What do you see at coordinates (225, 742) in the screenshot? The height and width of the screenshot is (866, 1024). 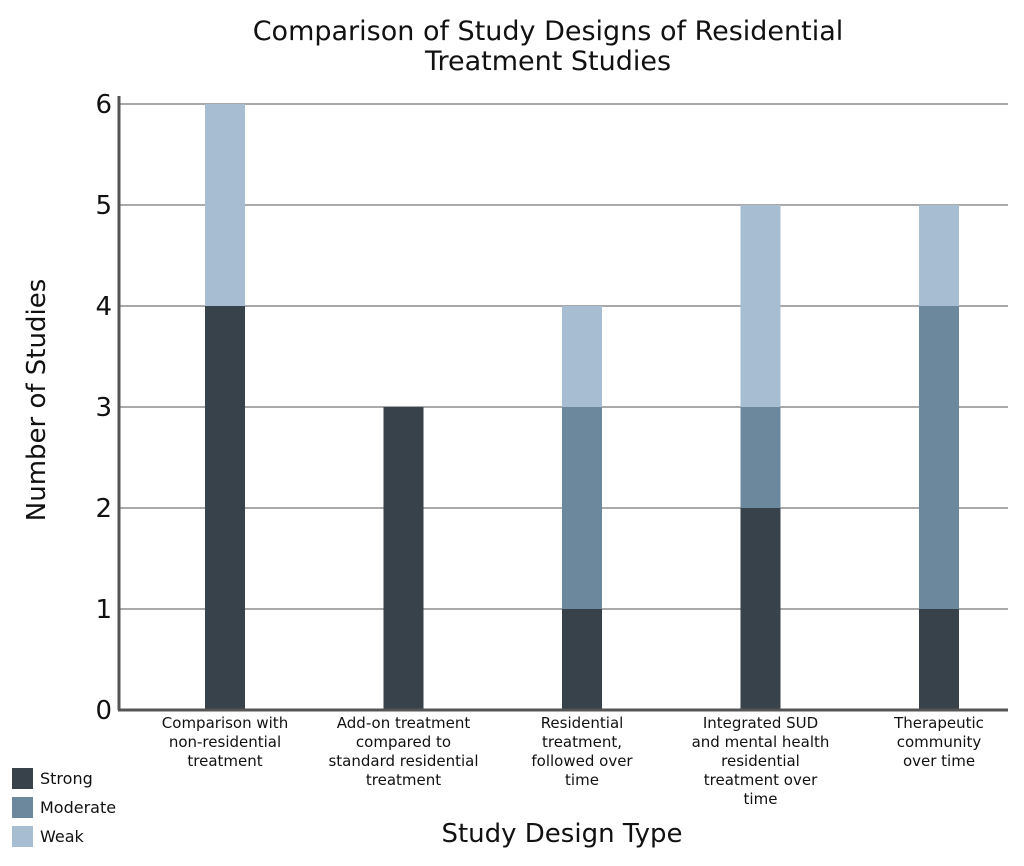 I see `x-tick-label: Comparison with non-residential treatment` at bounding box center [225, 742].